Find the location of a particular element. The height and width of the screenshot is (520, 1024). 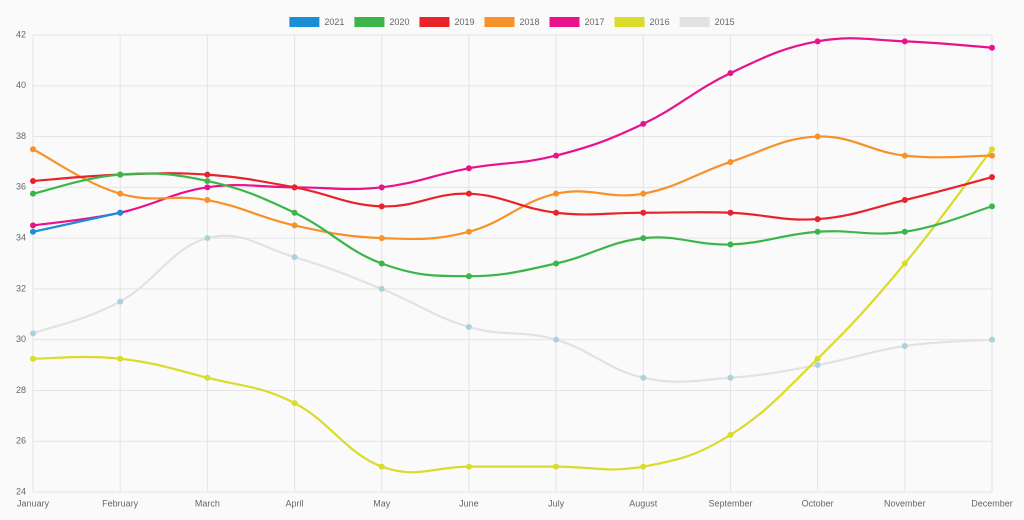

y-tick-label: 28 is located at coordinates (21, 390).